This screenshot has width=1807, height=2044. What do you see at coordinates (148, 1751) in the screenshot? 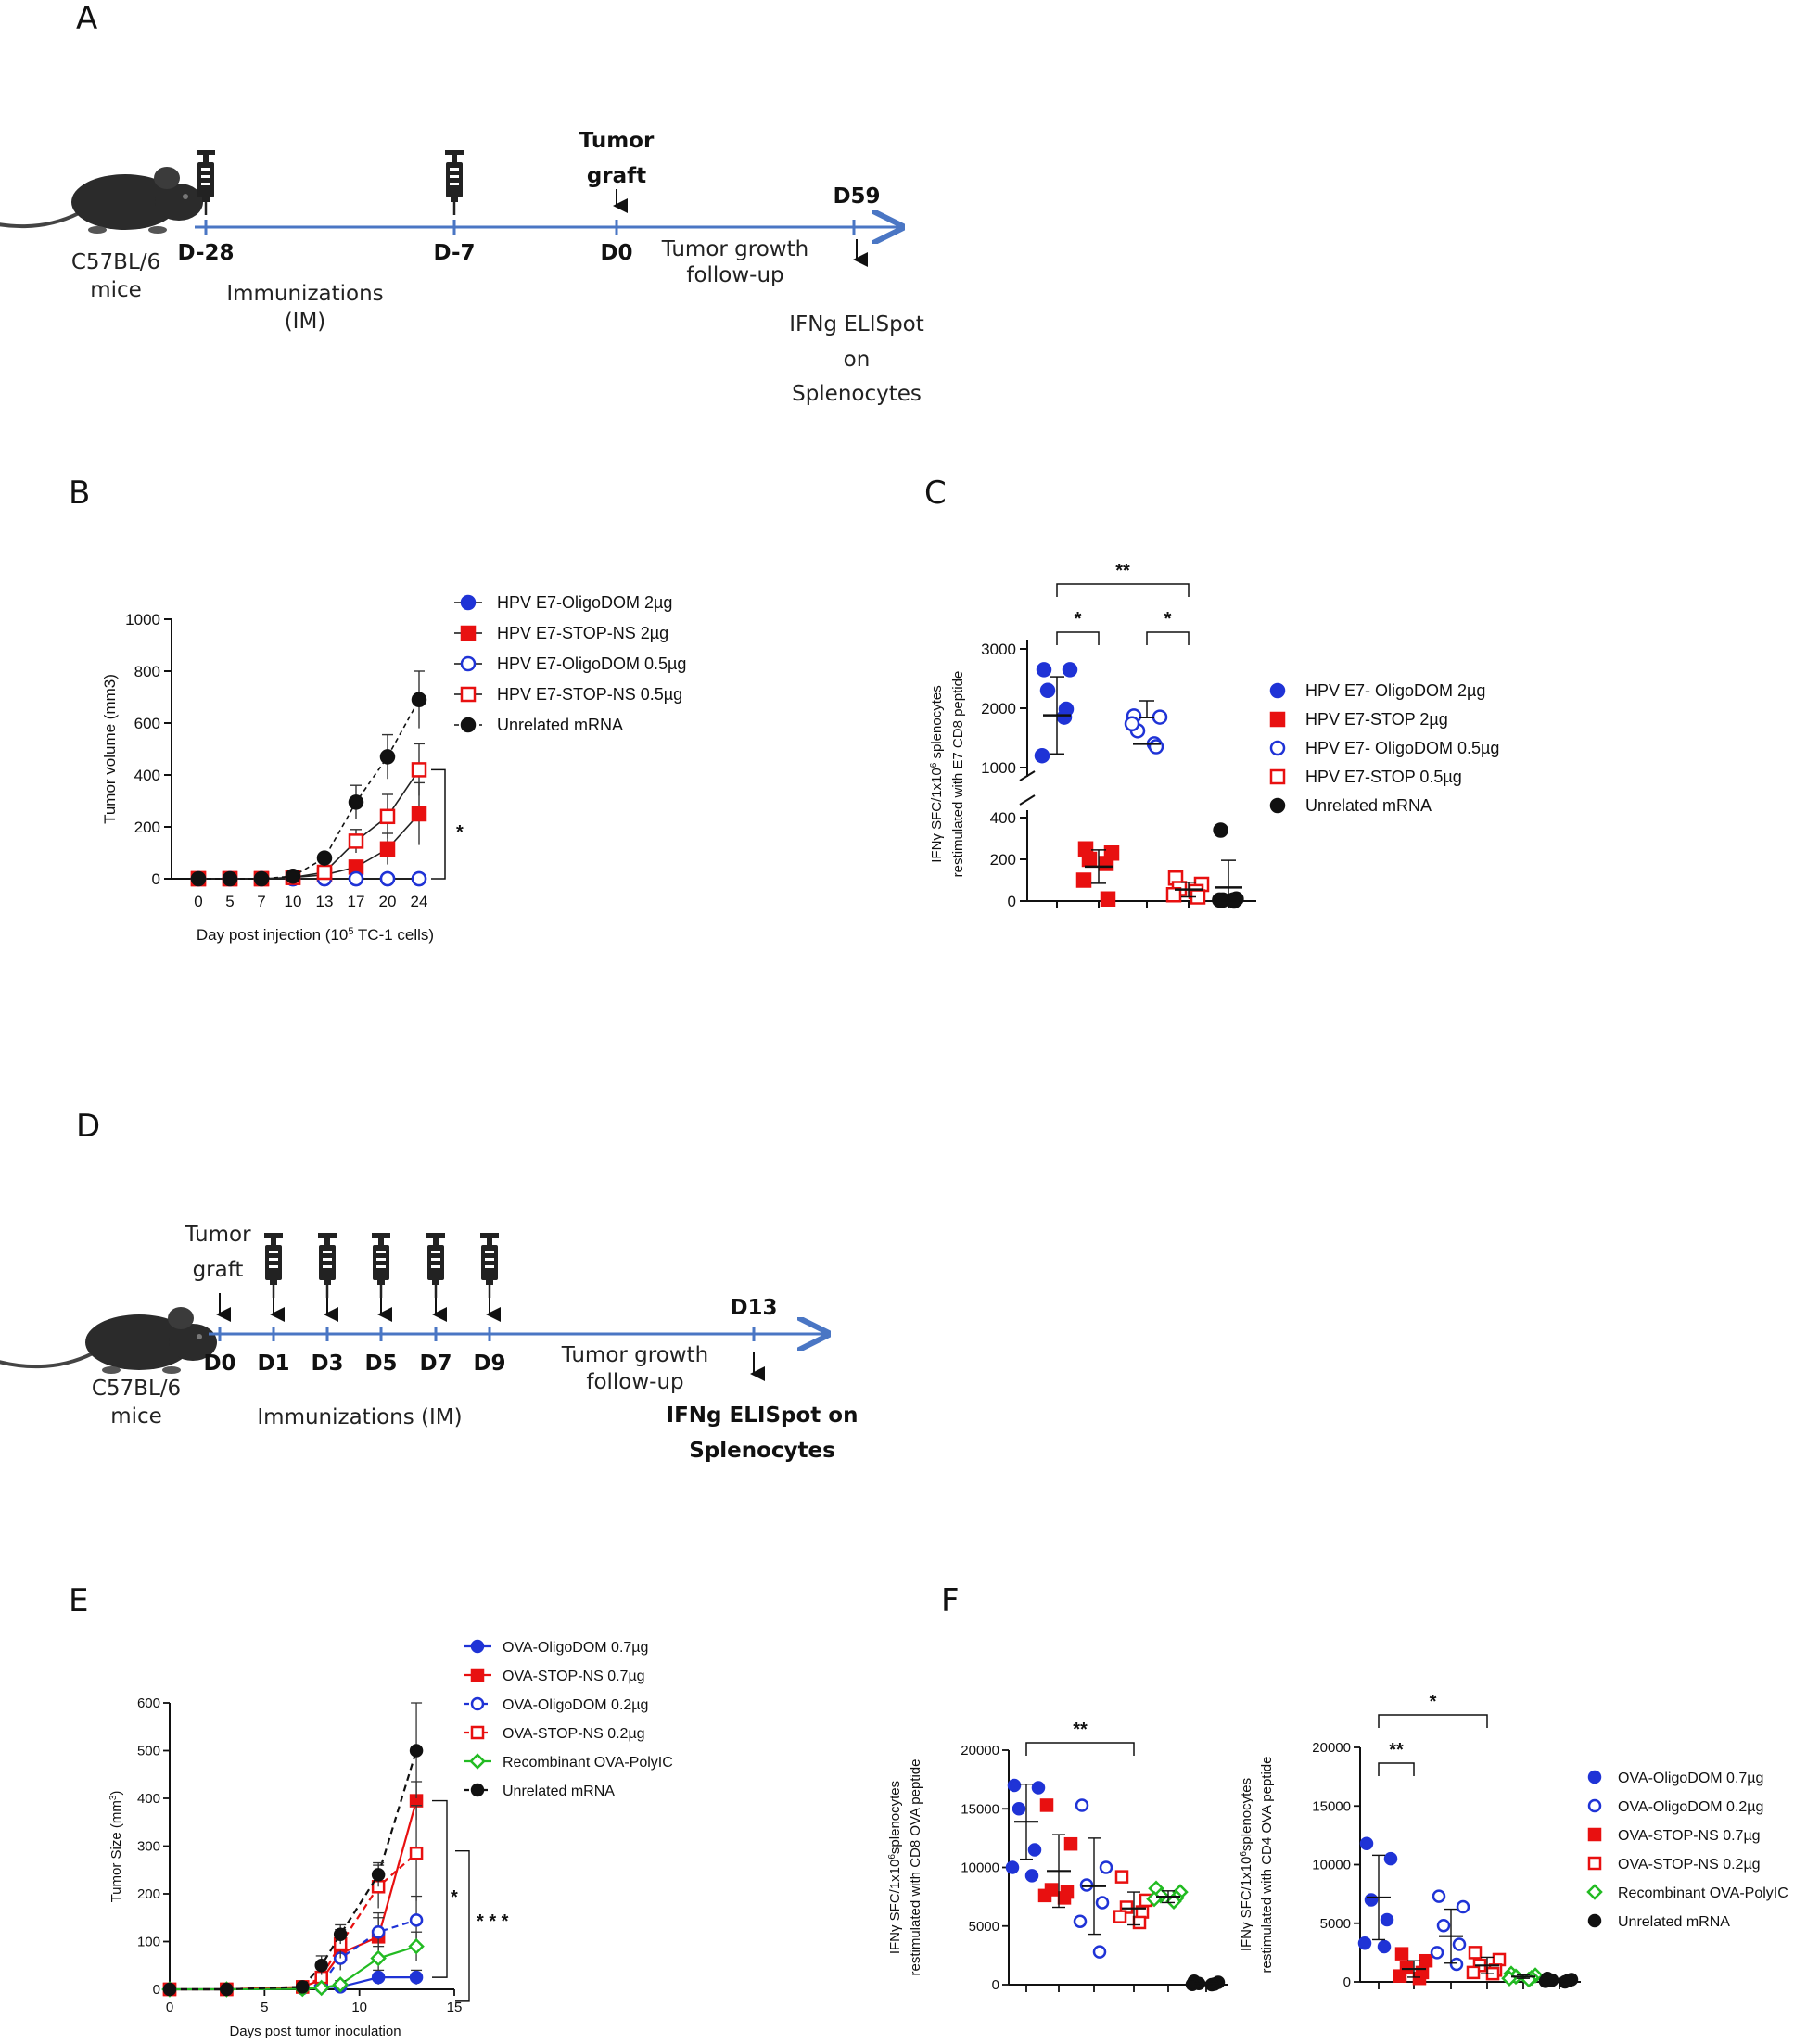
I see `y-tick-label: 500` at bounding box center [148, 1751].